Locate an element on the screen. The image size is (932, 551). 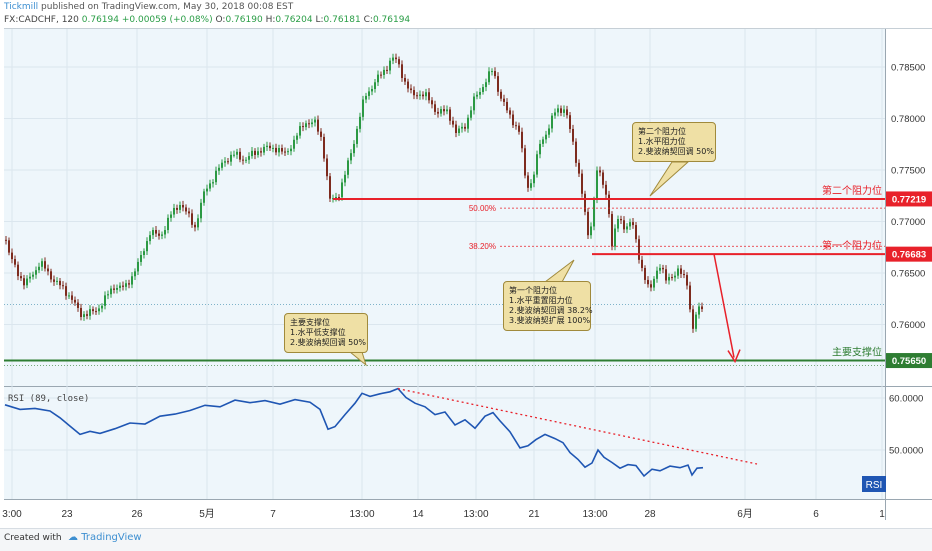
close-label: C: is located at coordinates (368, 20).